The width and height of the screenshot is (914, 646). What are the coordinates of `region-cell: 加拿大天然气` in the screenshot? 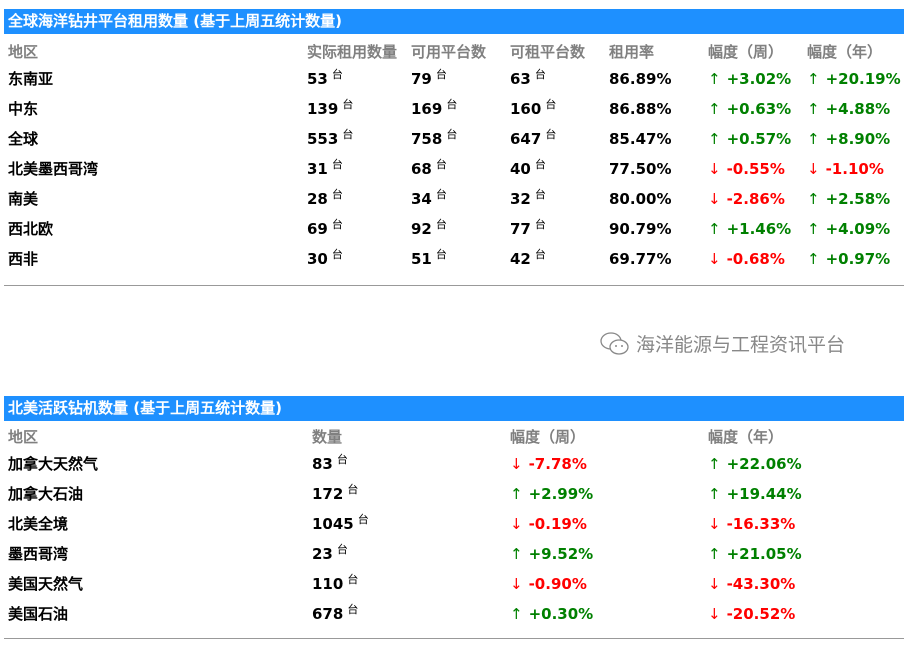 It's located at (53, 464).